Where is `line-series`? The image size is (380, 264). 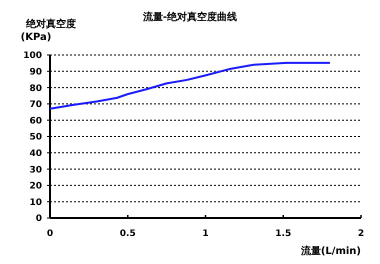 line-series is located at coordinates (190, 86).